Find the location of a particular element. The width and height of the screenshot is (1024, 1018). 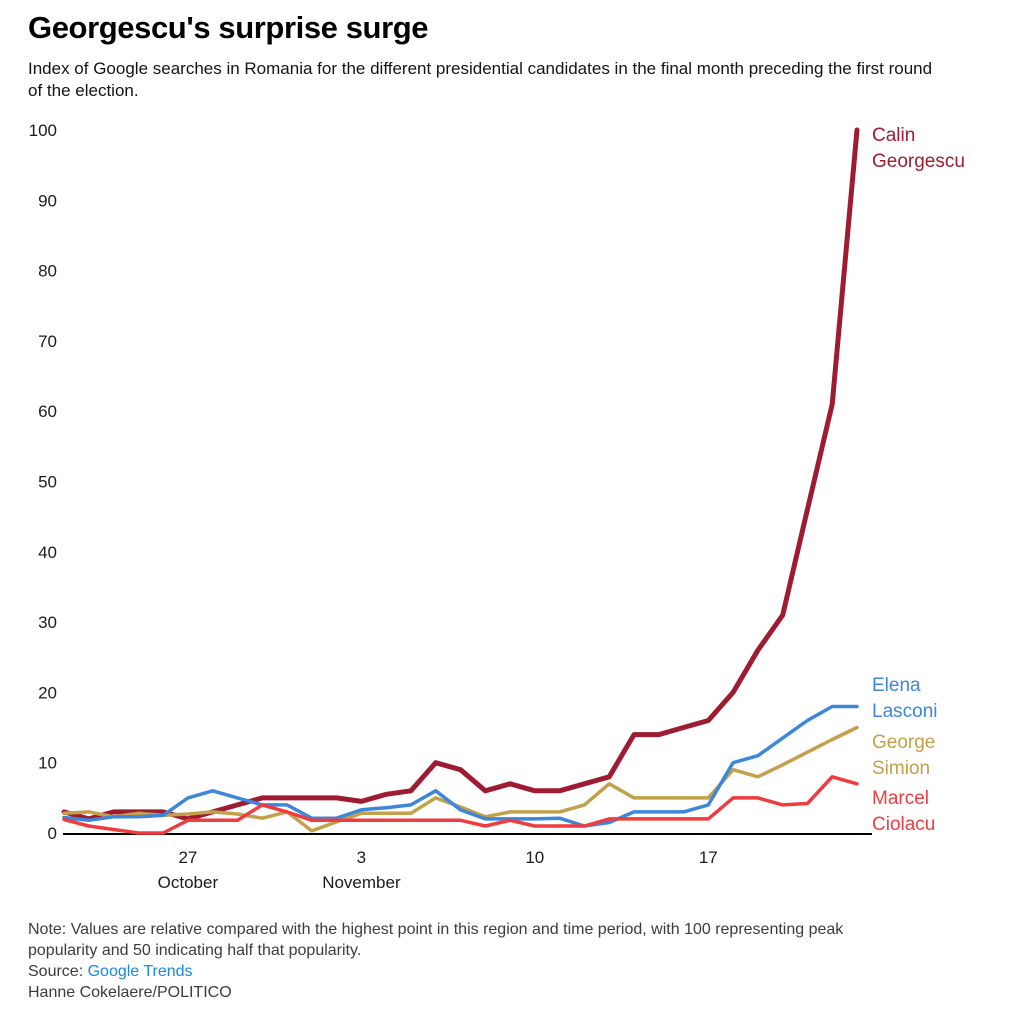

y-axis-label: 40 is located at coordinates (47, 552).